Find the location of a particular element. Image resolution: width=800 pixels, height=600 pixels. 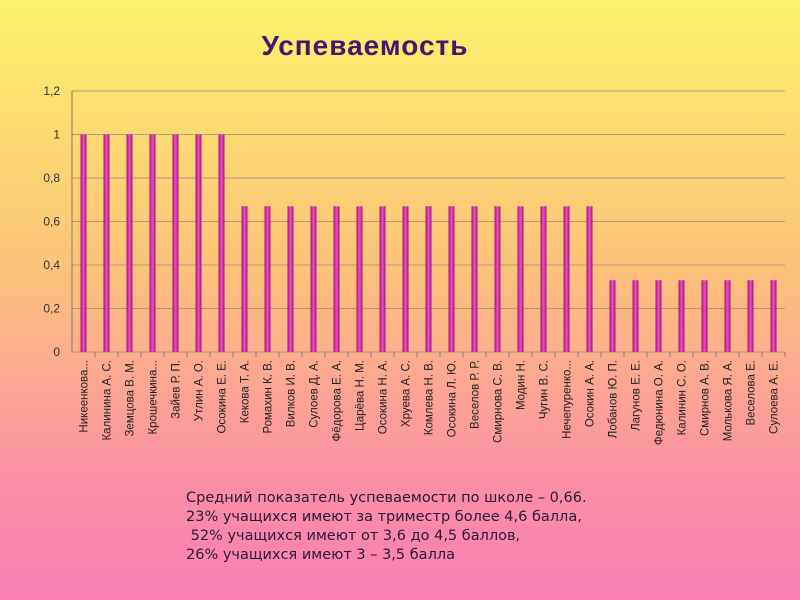

x-tick-label: Сулоева А. Е. is located at coordinates (775, 397).